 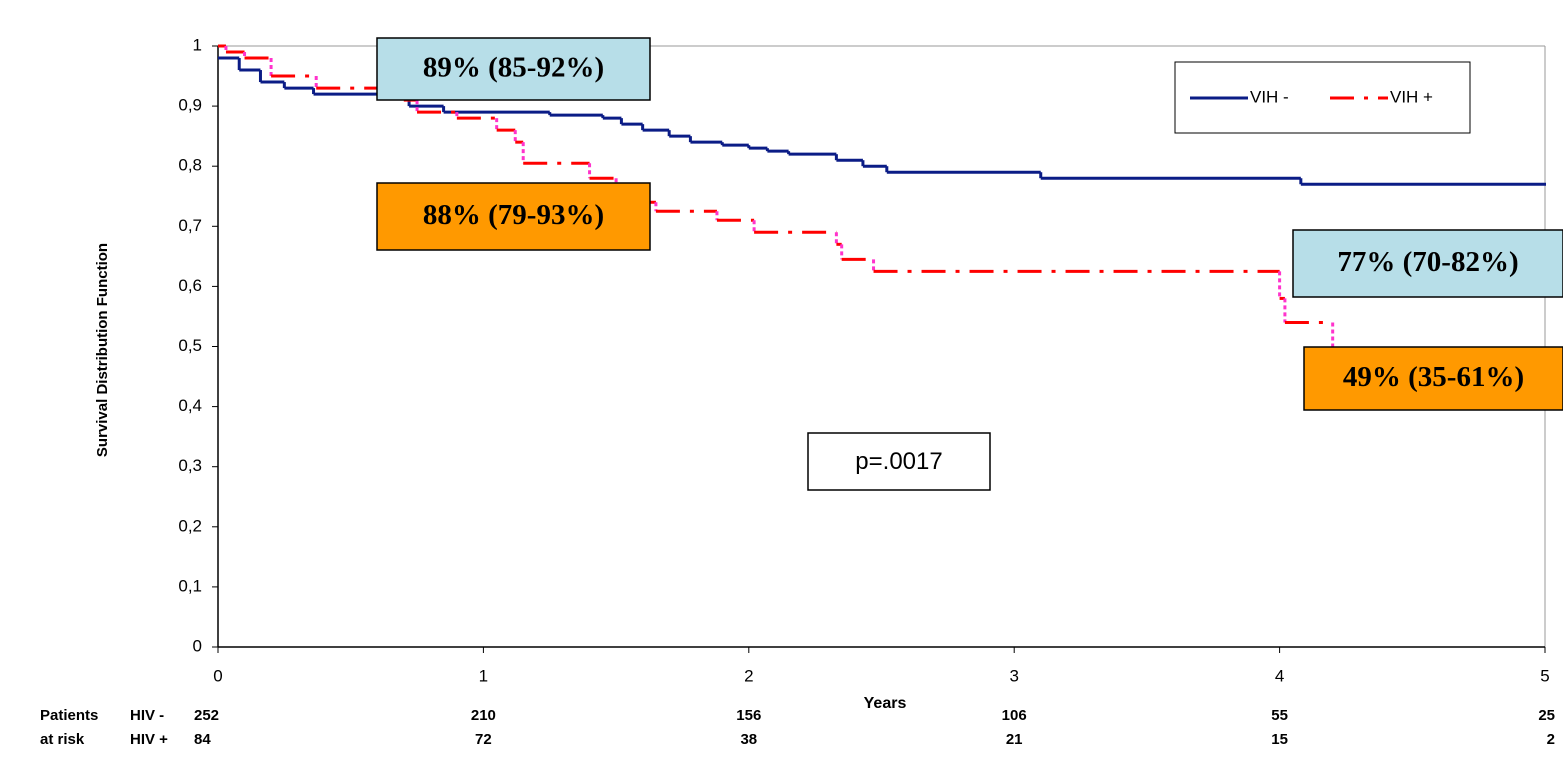 I want to click on y-tick-label: 1, so click(x=197, y=44).